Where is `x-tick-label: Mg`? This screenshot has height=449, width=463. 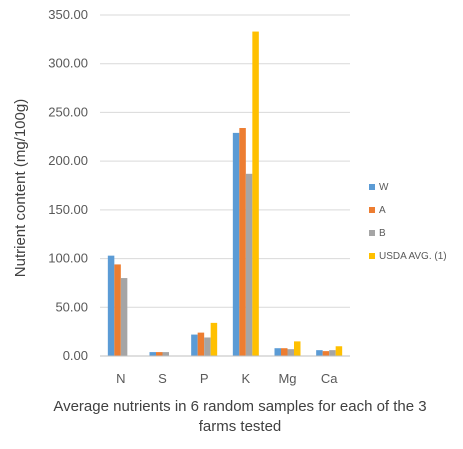 x-tick-label: Mg is located at coordinates (287, 378).